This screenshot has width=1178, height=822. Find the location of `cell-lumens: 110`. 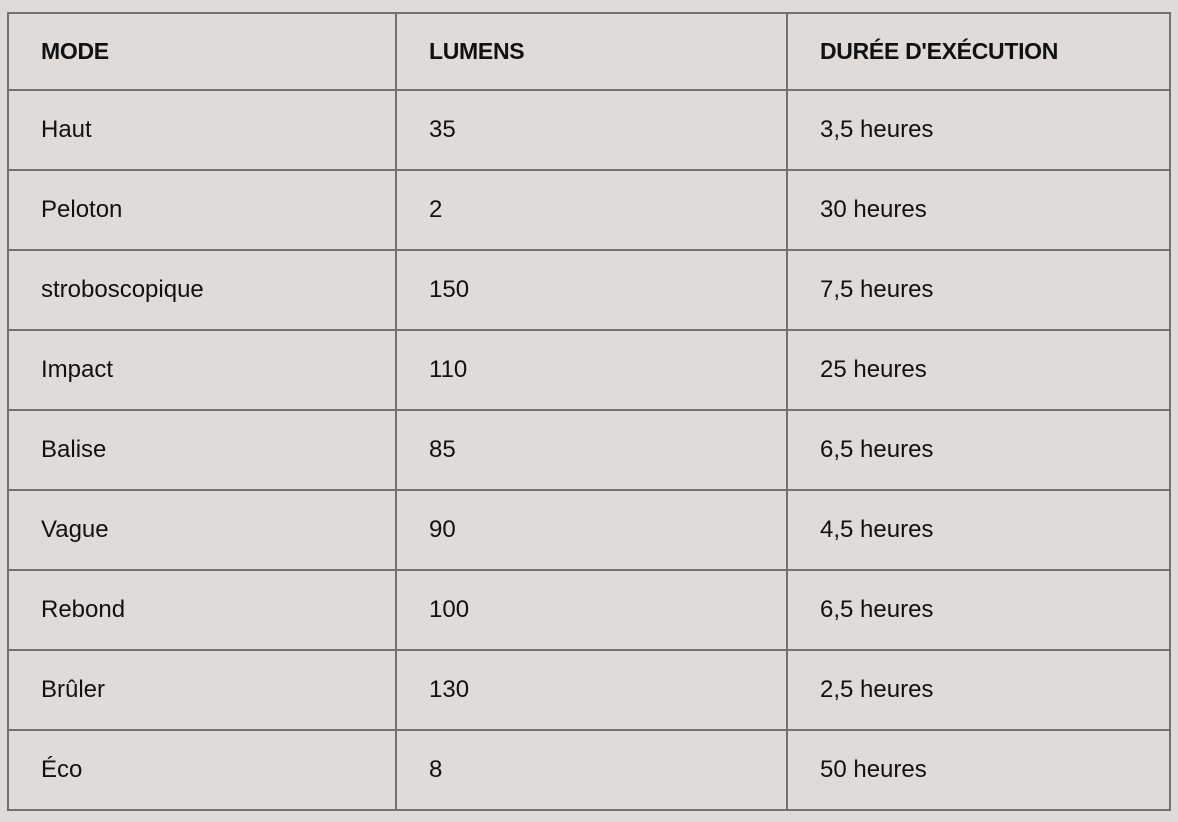

cell-lumens: 110 is located at coordinates (591, 370).